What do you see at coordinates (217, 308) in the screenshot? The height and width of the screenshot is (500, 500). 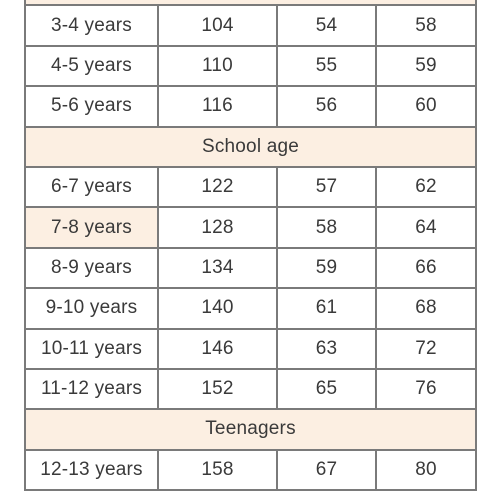 I see `height-cell: 140` at bounding box center [217, 308].